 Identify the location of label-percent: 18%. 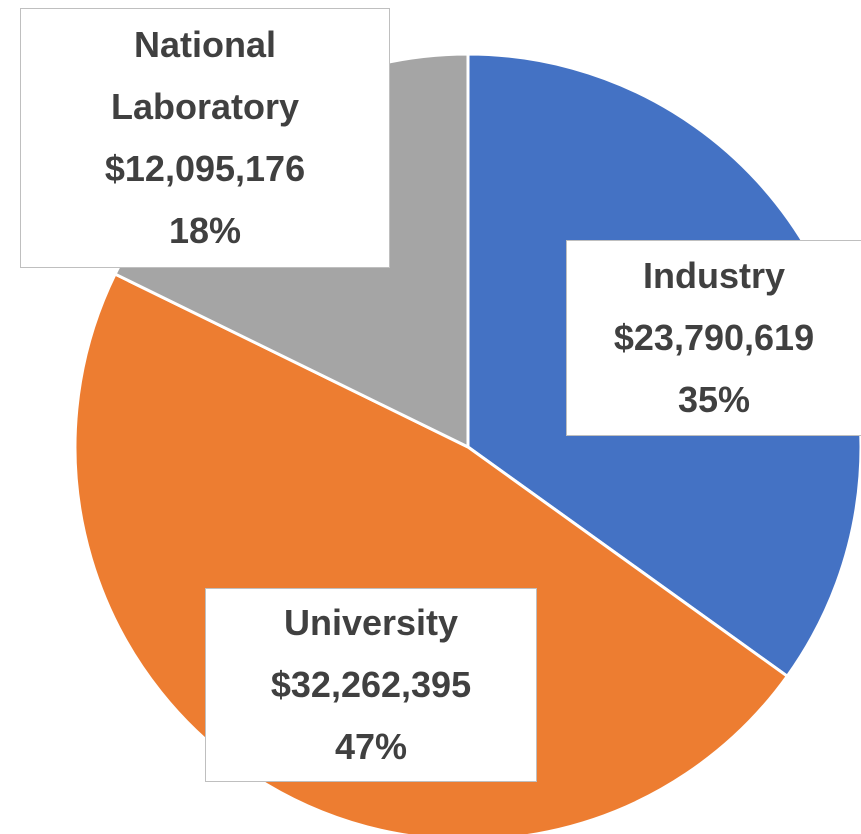
(205, 230).